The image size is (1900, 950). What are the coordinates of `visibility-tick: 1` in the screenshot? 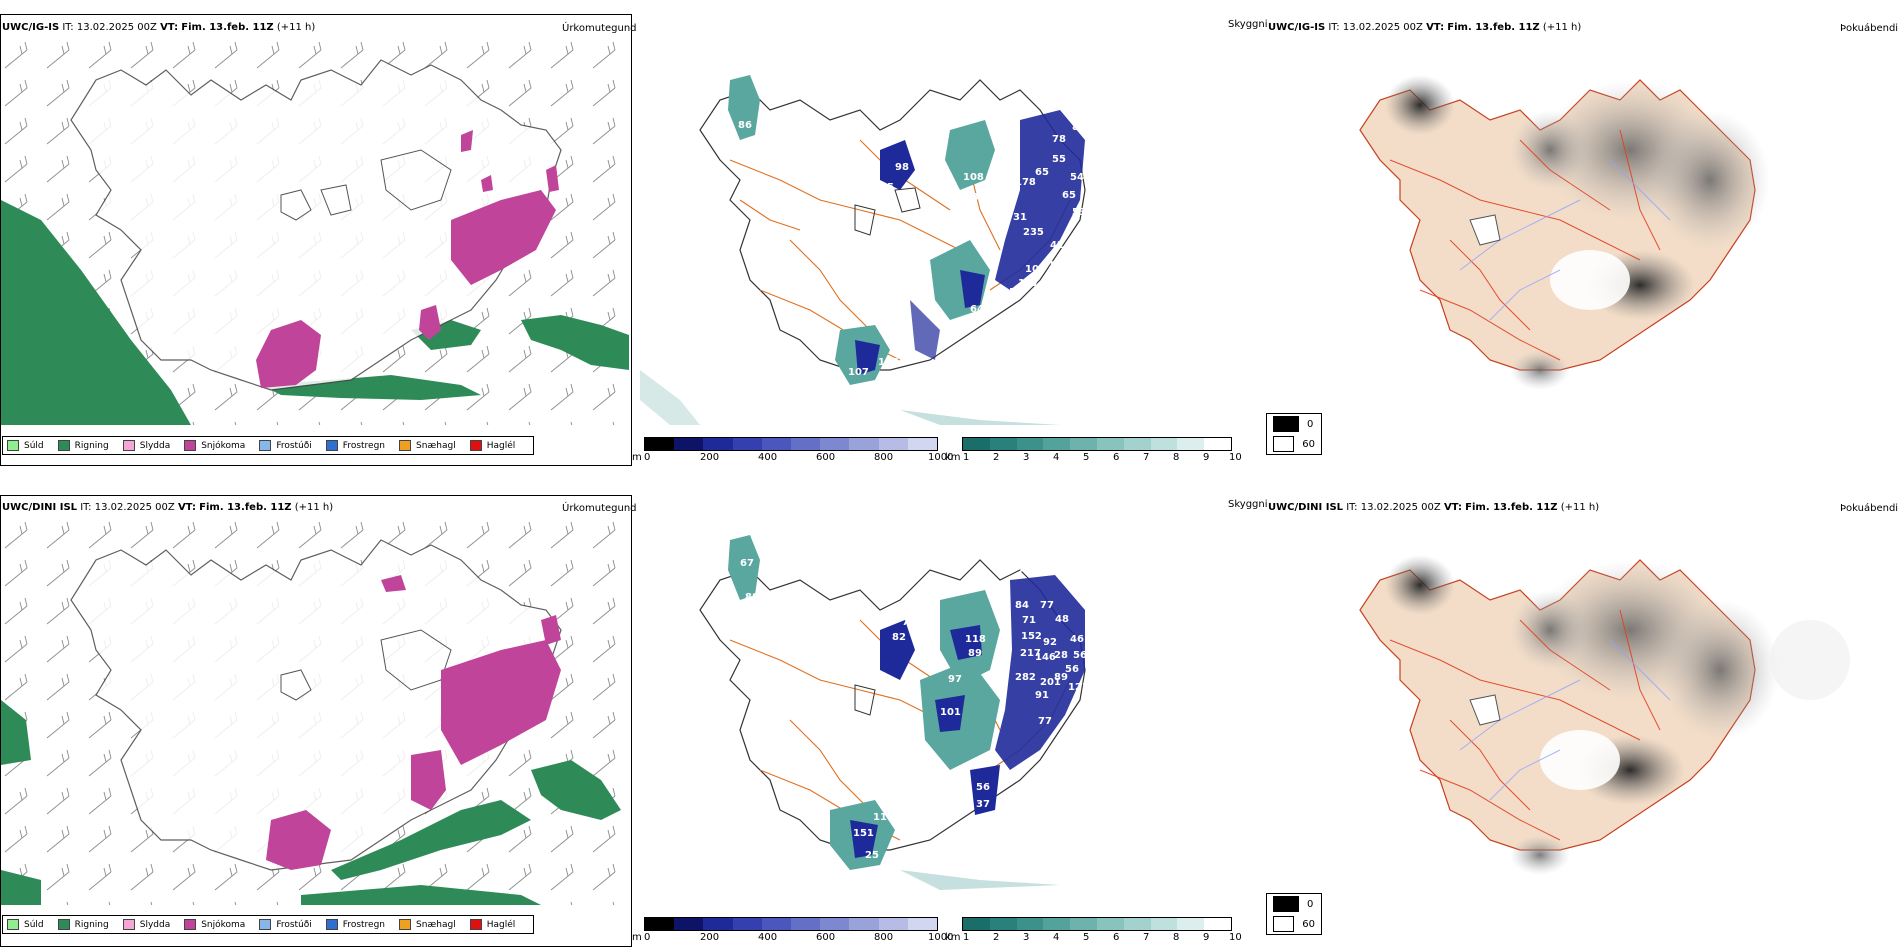 It's located at (966, 937).